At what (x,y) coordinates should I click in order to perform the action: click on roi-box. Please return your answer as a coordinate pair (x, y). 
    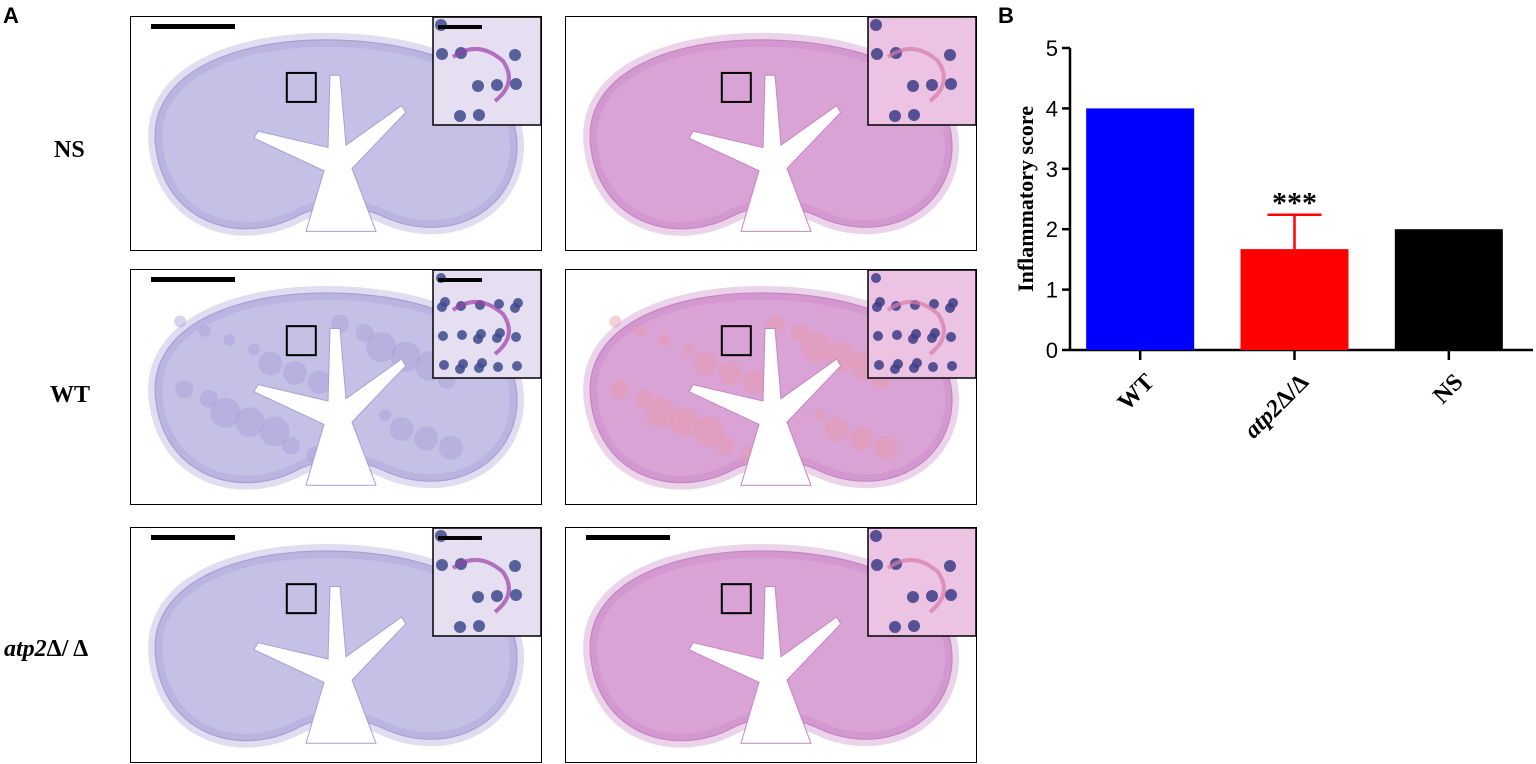
    Looking at the image, I should click on (301, 87).